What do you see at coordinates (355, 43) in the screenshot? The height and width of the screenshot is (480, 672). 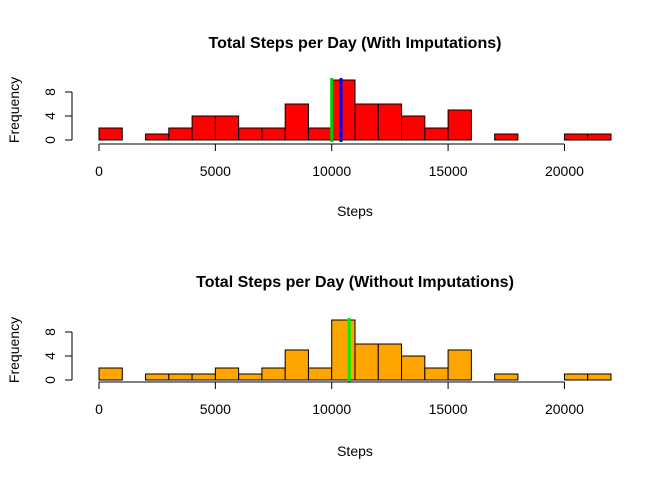 I see `chart-title: Total Steps per Day (With Imputations)` at bounding box center [355, 43].